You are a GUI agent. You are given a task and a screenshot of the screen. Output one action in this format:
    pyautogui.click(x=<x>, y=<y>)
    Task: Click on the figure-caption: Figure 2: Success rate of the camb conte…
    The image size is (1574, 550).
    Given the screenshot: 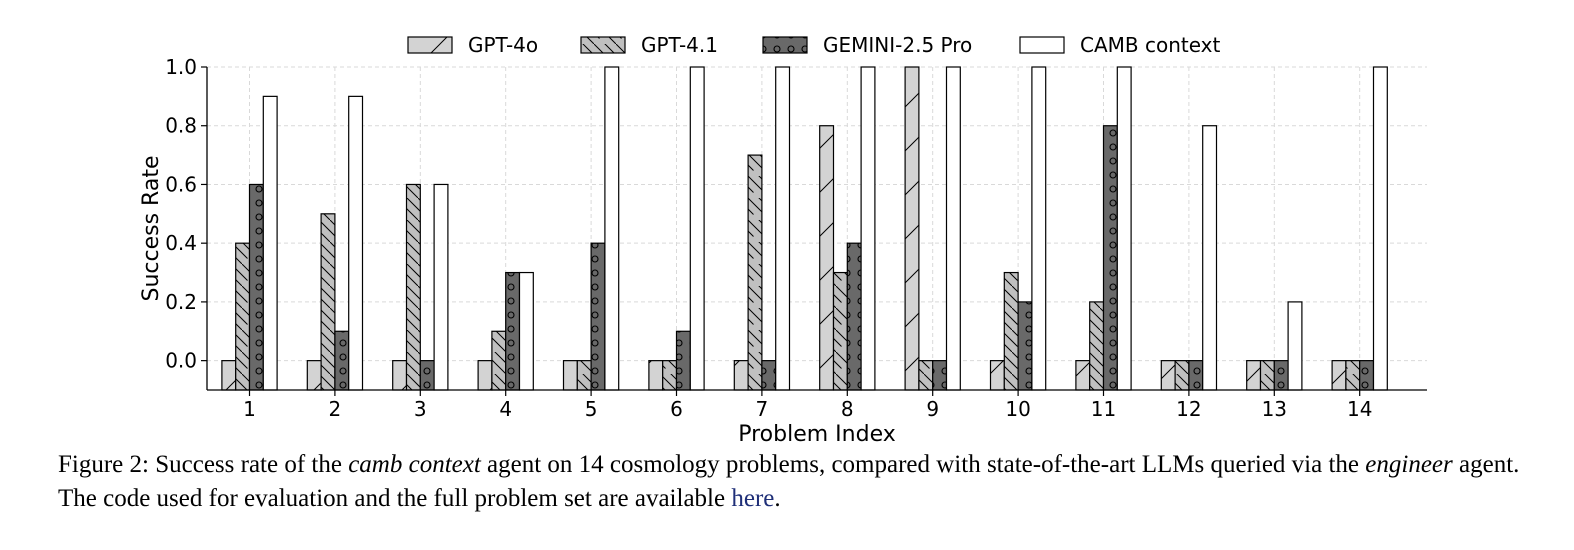 What is the action you would take?
    pyautogui.click(x=798, y=482)
    